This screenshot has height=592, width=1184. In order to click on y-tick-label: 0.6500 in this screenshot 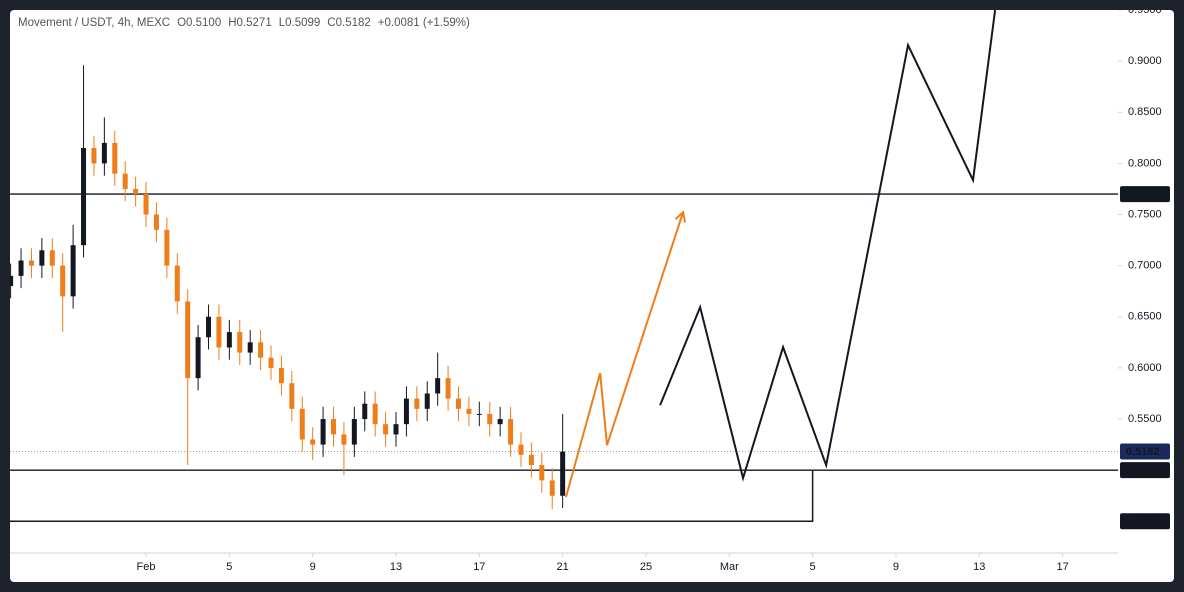, I will do `click(1145, 317)`.